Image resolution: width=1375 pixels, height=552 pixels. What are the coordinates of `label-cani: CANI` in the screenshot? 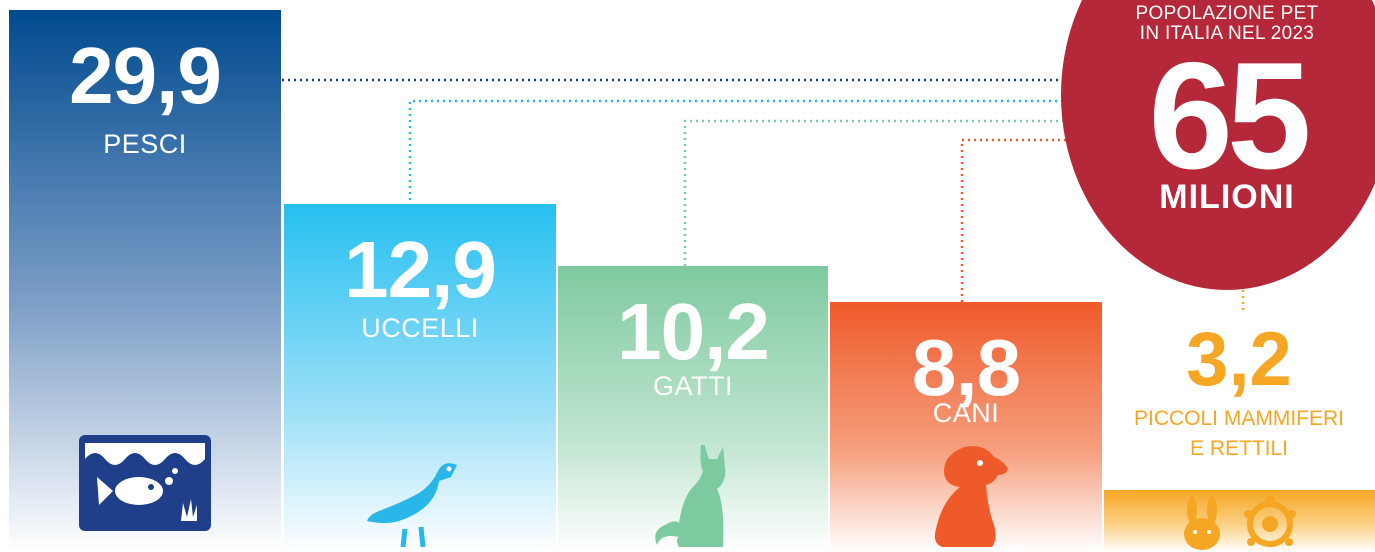 It's located at (966, 413).